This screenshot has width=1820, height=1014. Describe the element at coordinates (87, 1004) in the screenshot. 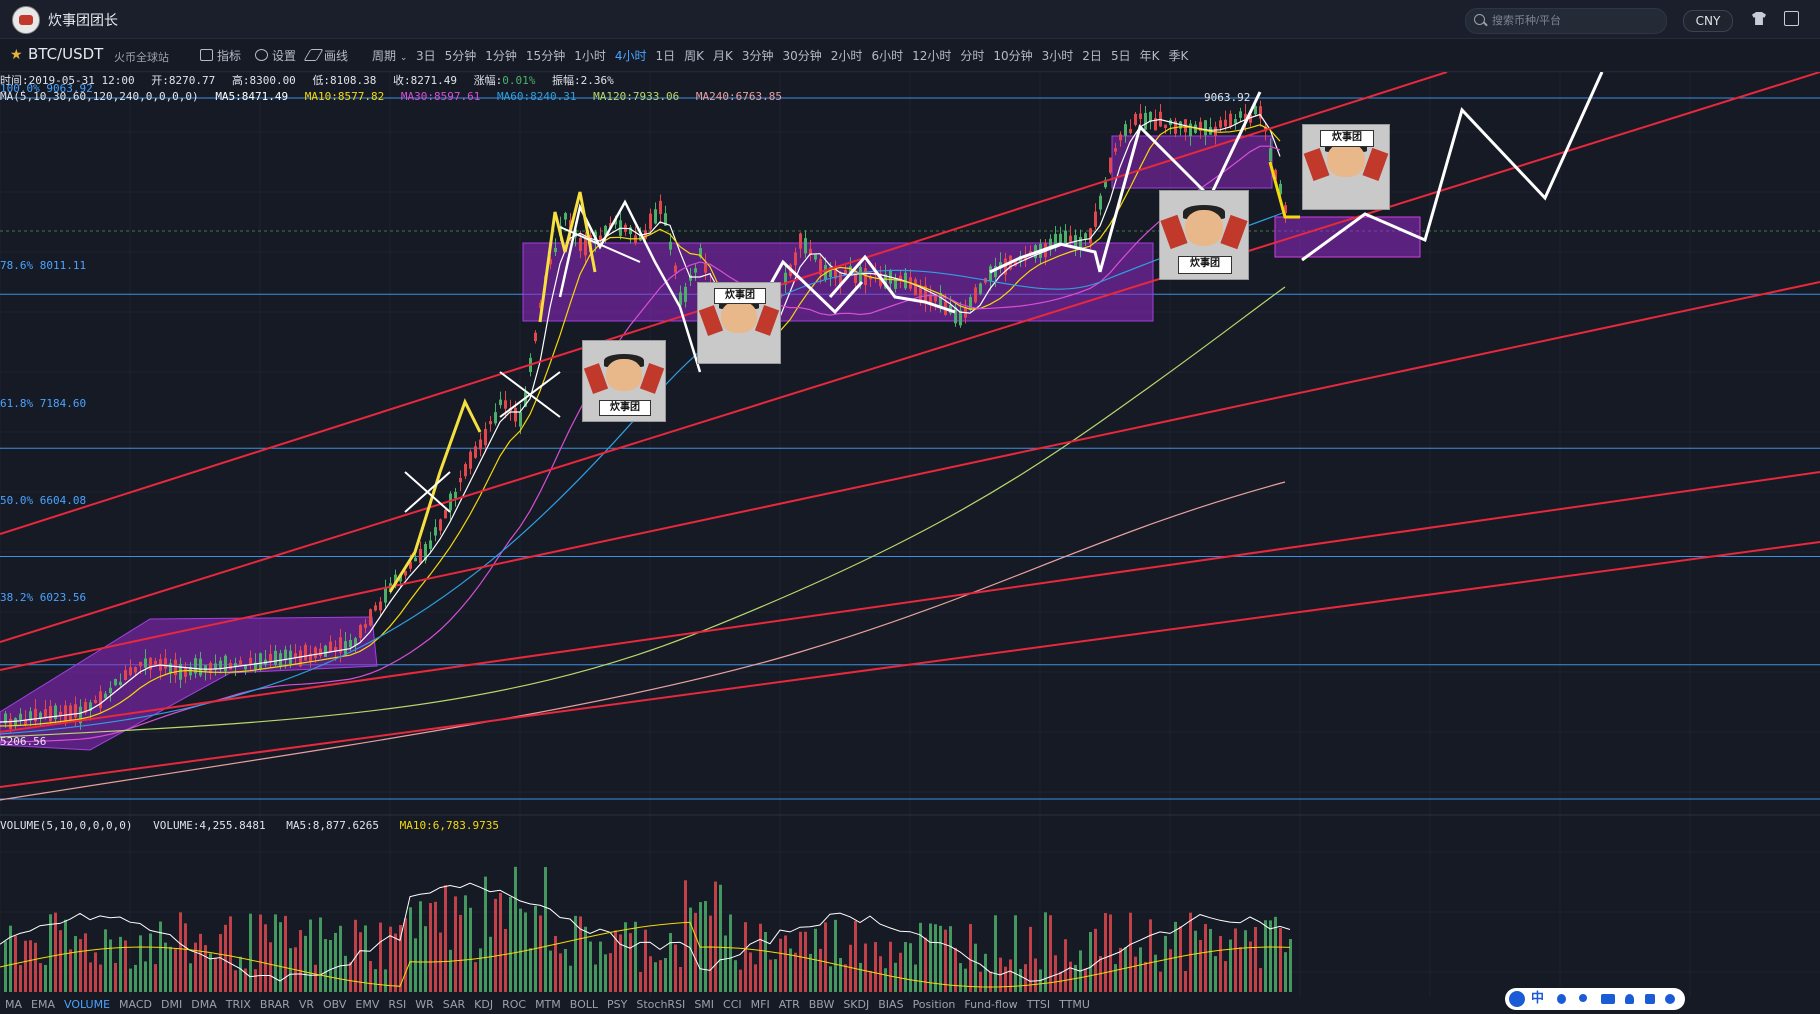

I see `indicator-tab: VOLUME` at that location.